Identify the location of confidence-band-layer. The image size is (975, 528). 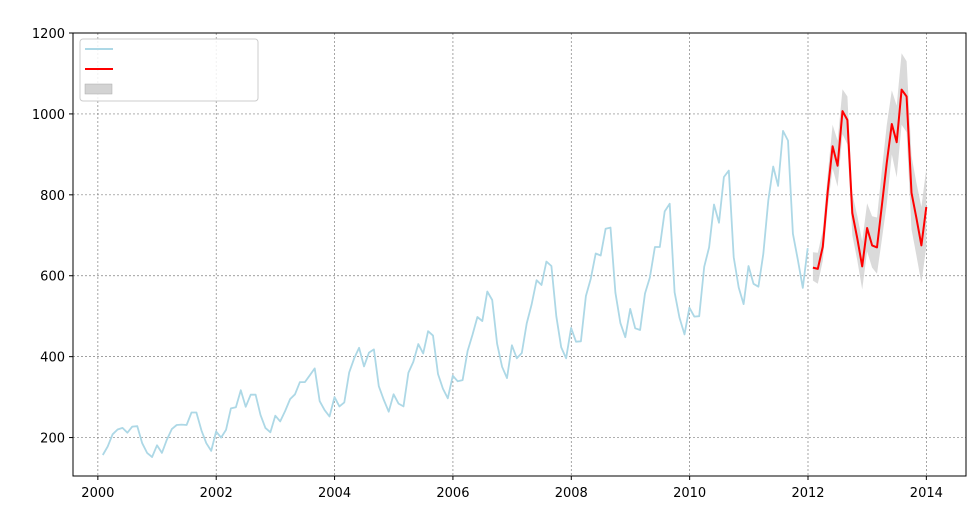
(869, 171).